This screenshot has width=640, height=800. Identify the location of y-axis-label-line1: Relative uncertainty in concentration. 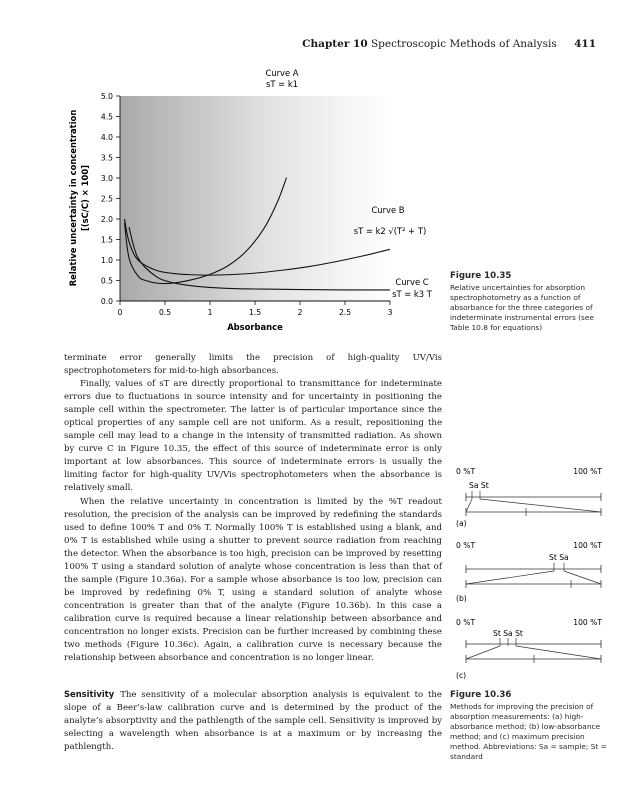
(73, 198).